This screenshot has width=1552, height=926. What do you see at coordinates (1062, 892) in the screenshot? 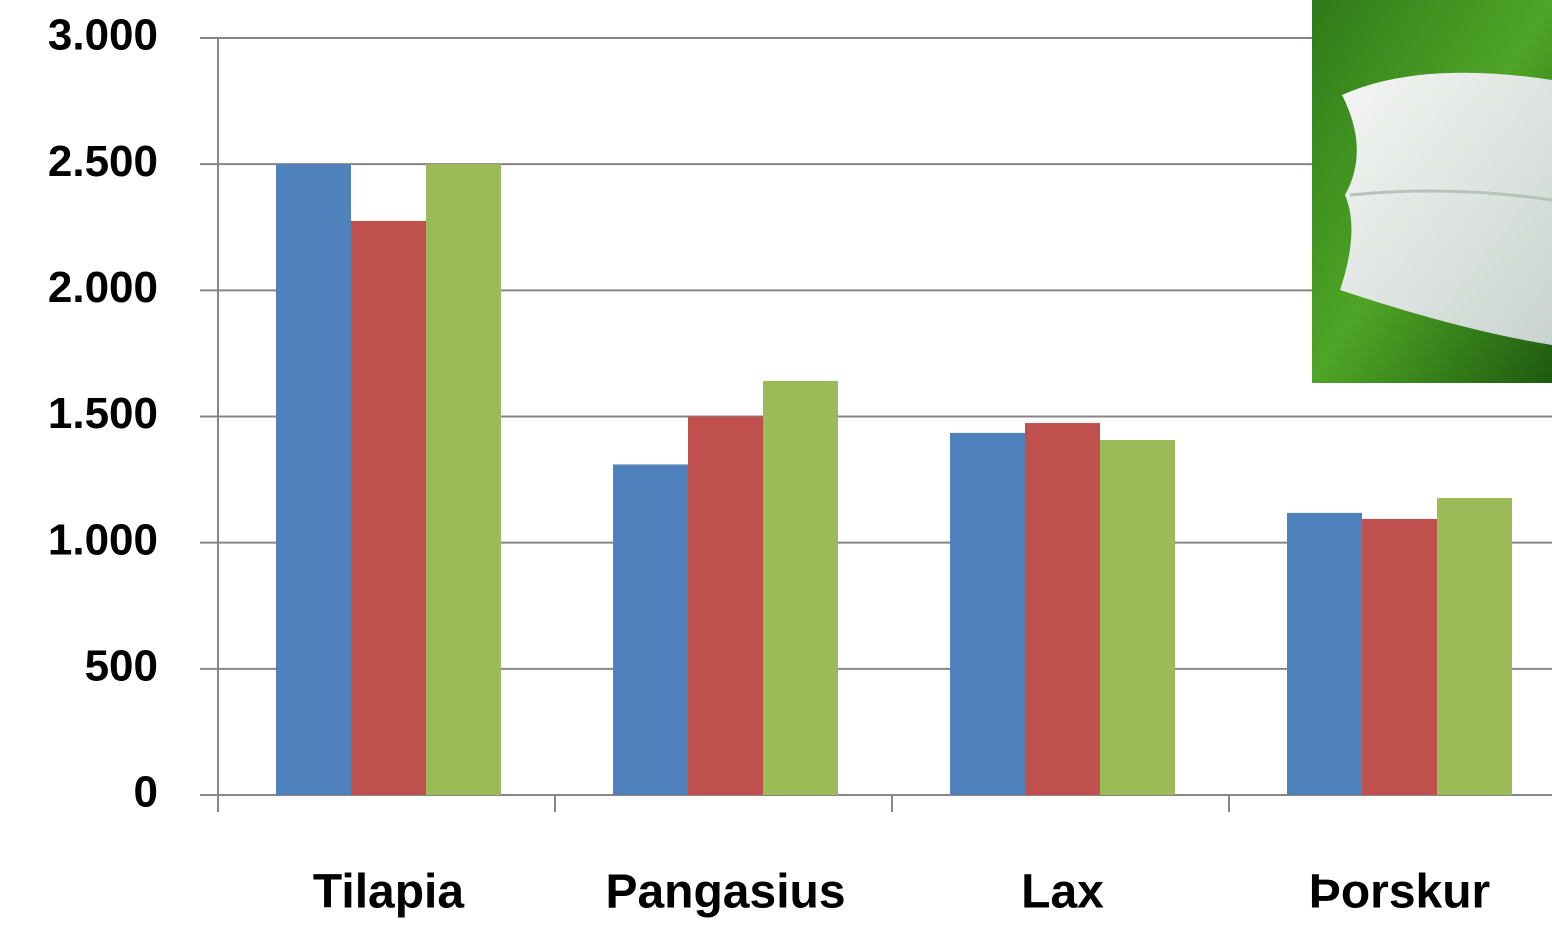
I see `x-tick-label: Lax` at bounding box center [1062, 892].